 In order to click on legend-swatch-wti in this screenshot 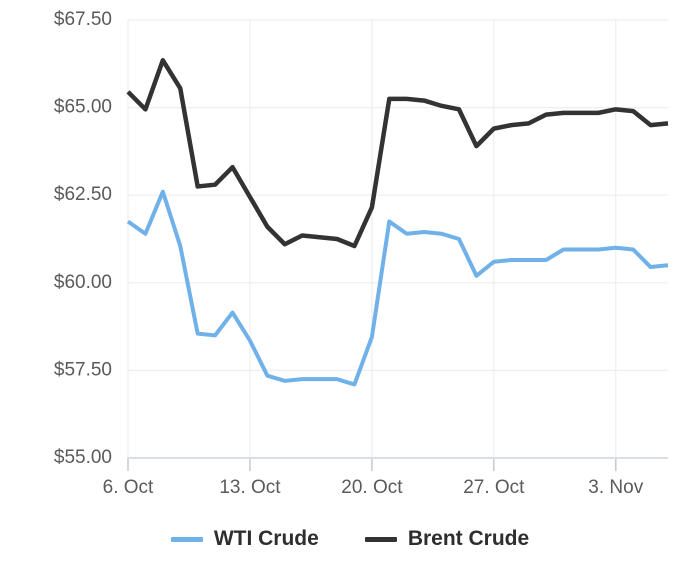, I will do `click(186, 539)`.